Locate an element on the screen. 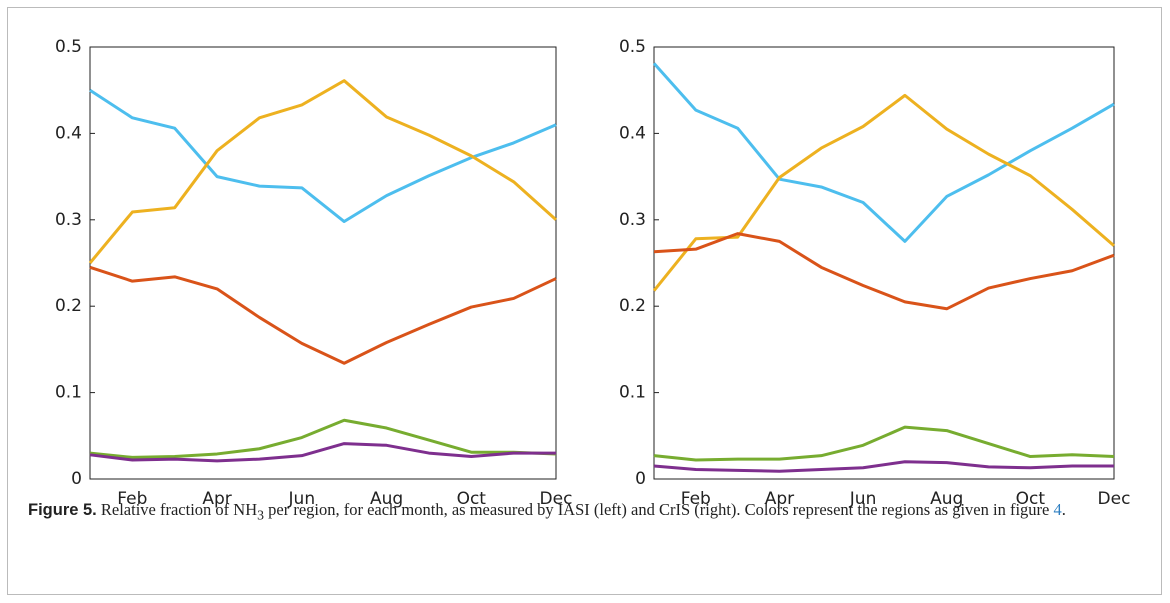 The width and height of the screenshot is (1170, 603). figure-link: 4 is located at coordinates (1057, 509).